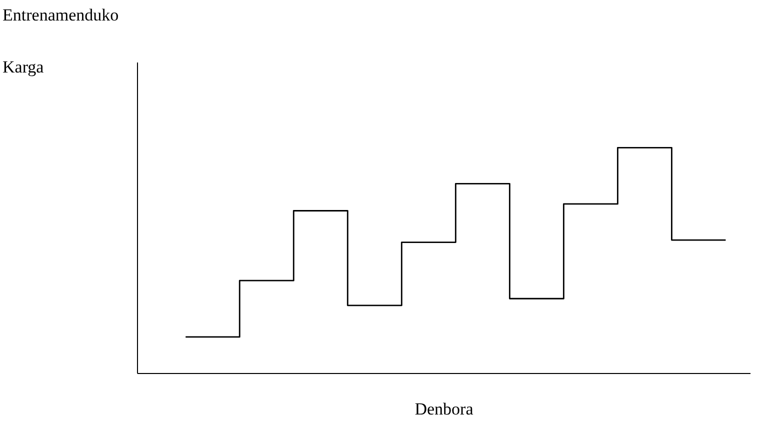 The image size is (762, 426). What do you see at coordinates (60, 41) in the screenshot?
I see `text: Entrenamenduko Karga` at bounding box center [60, 41].